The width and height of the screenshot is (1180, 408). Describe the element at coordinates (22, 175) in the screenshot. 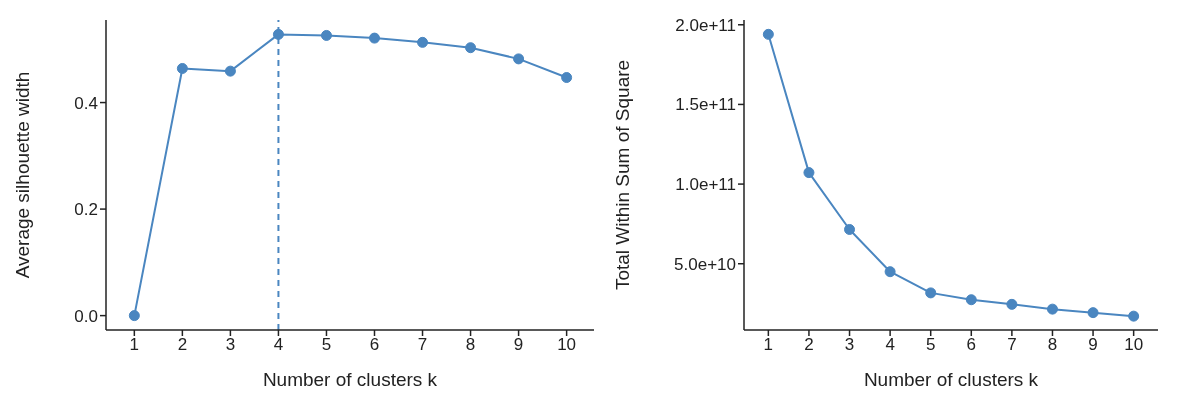

I see `y-axis-title: Average silhouette width` at that location.